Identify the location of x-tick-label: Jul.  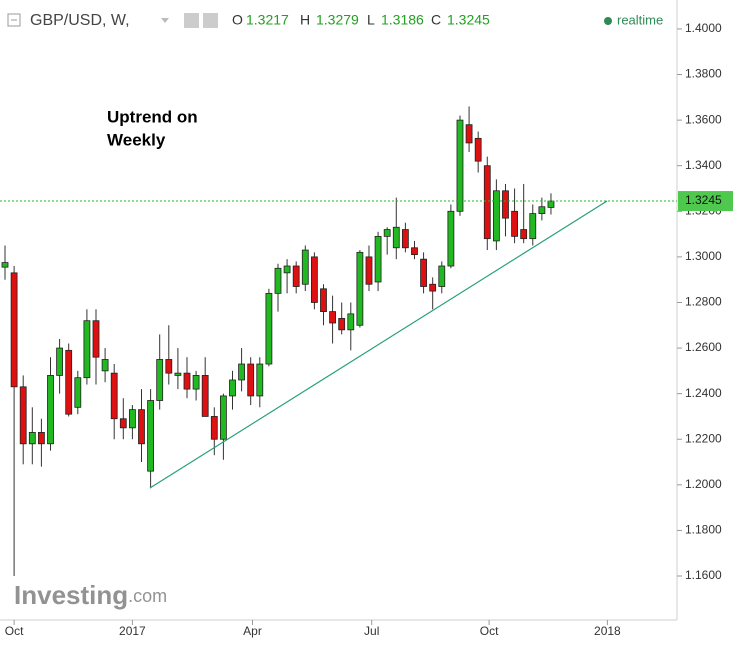
(371, 631).